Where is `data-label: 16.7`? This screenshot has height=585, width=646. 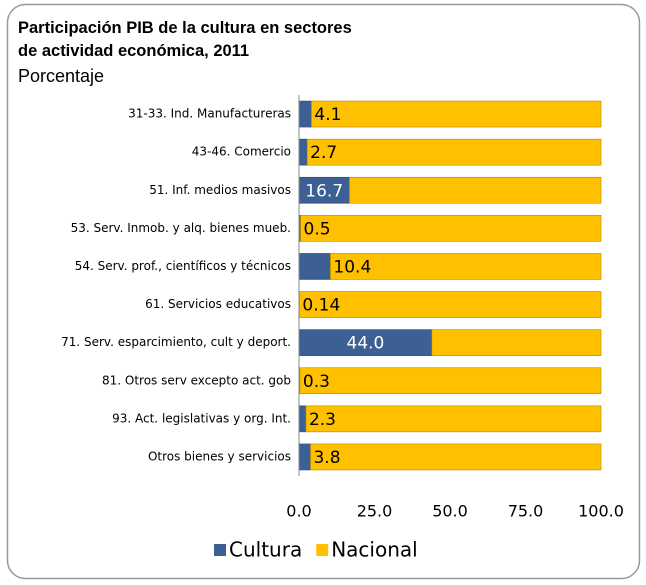
data-label: 16.7 is located at coordinates (324, 191).